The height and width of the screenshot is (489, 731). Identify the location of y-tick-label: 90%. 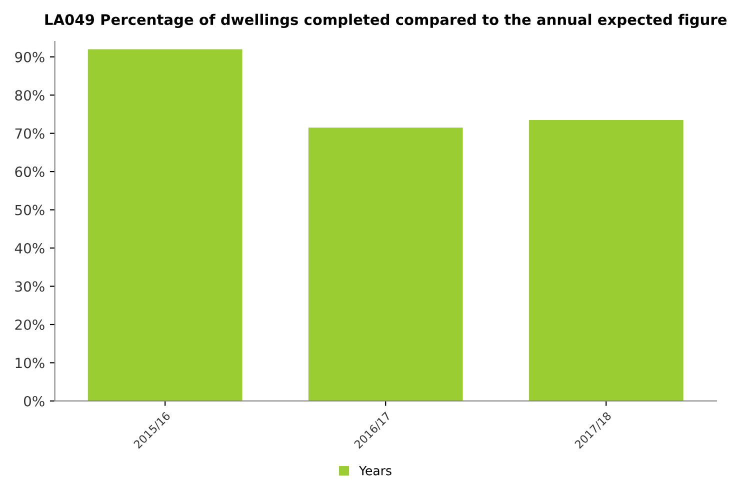
(29, 57).